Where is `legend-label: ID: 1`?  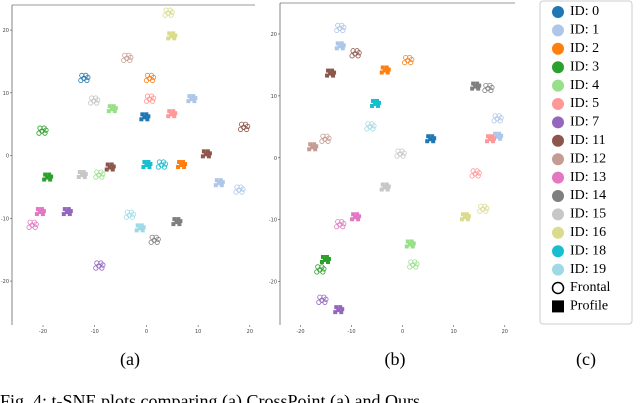
legend-label: ID: 1 is located at coordinates (584, 30).